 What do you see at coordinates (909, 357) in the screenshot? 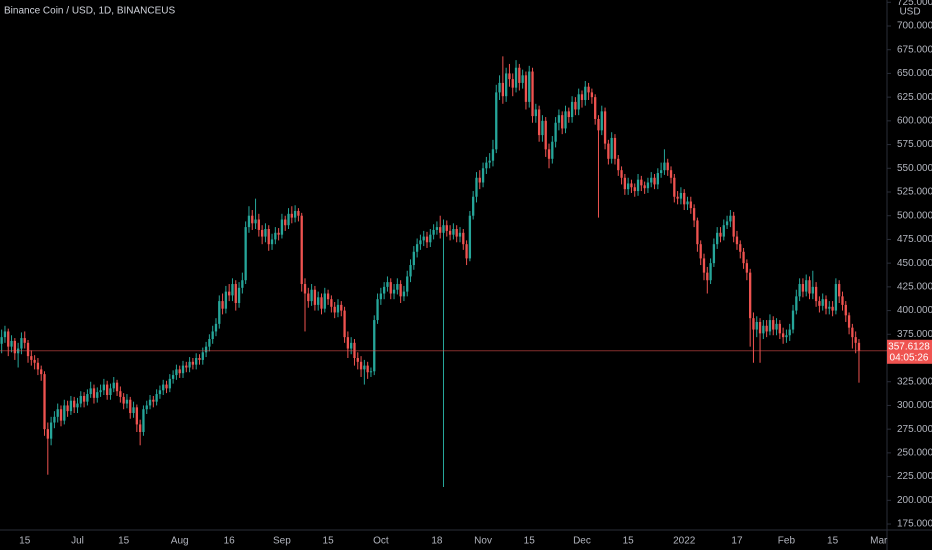
I see `countdown-label: 04:05:26` at bounding box center [909, 357].